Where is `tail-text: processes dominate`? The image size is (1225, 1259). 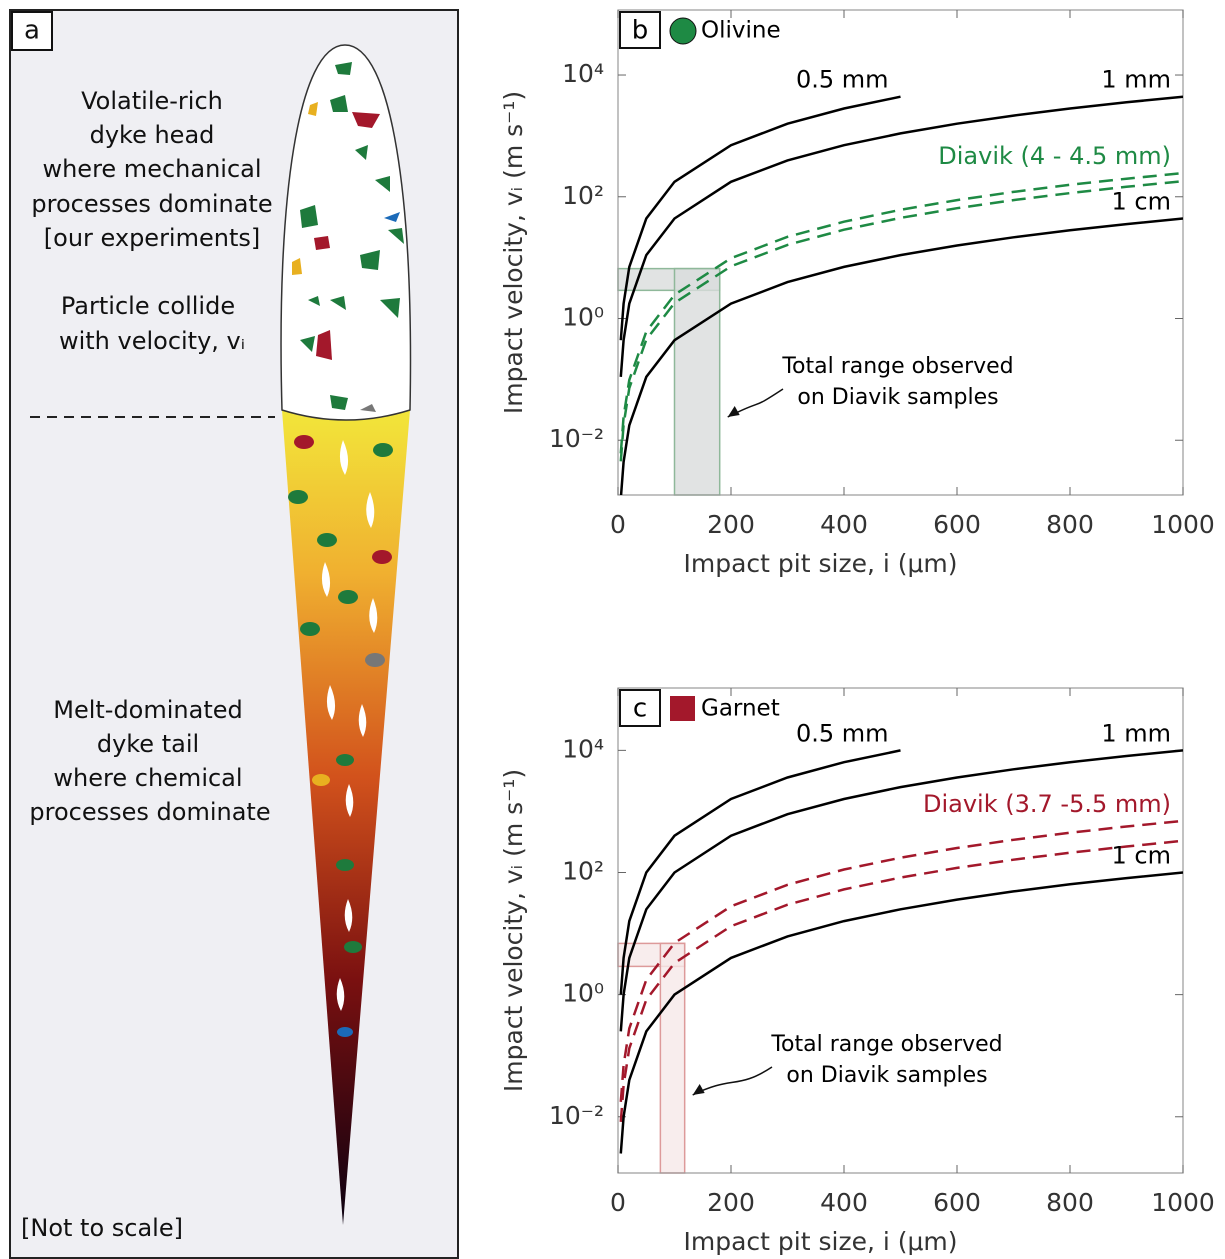 tail-text: processes dominate is located at coordinates (149, 812).